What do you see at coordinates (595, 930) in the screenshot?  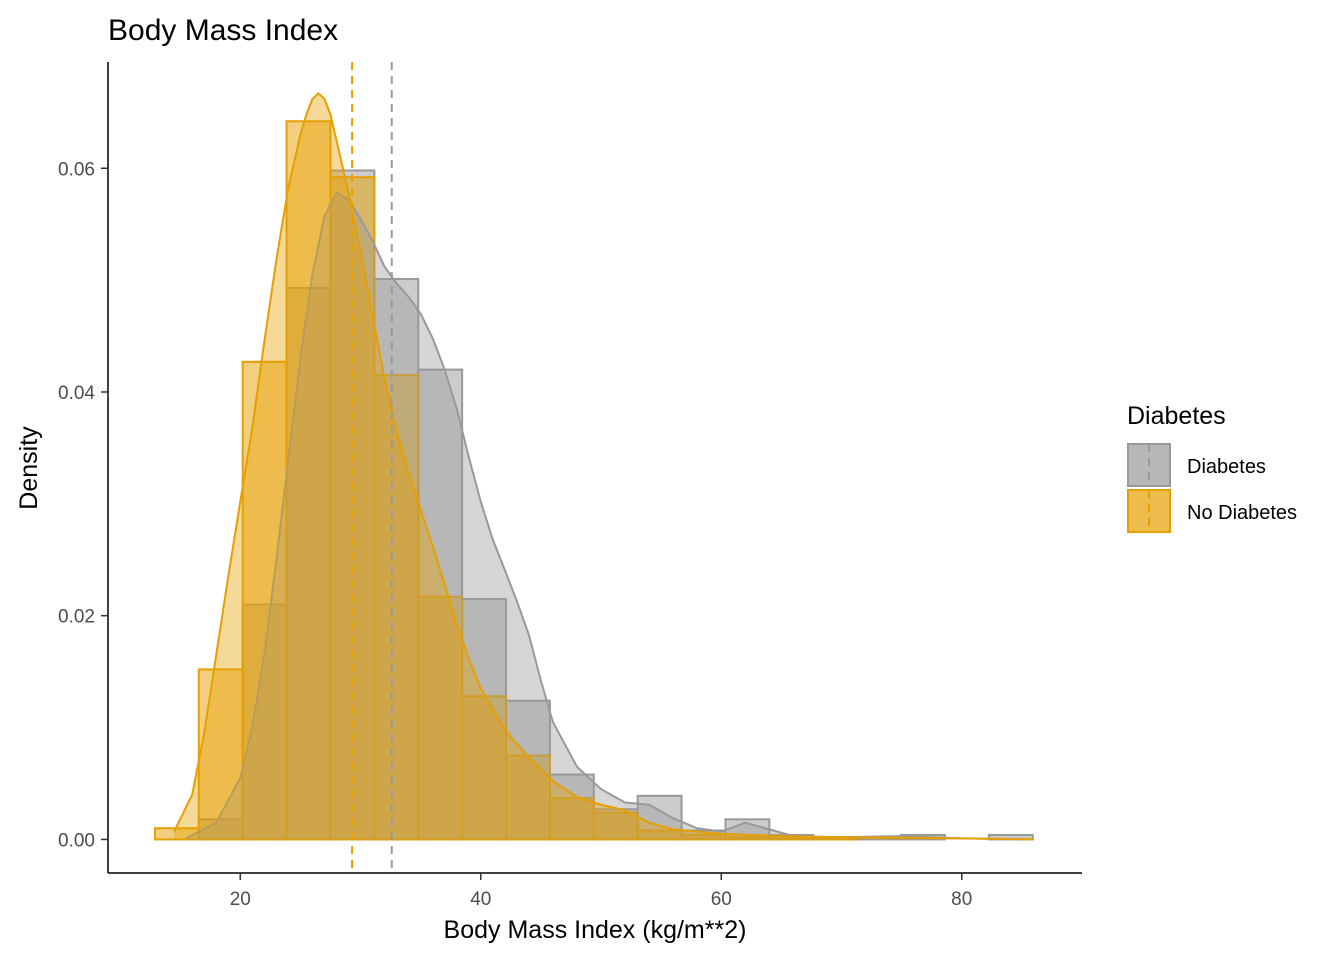 I see `x-axis-title: Body Mass Index (kg/m**2)` at bounding box center [595, 930].